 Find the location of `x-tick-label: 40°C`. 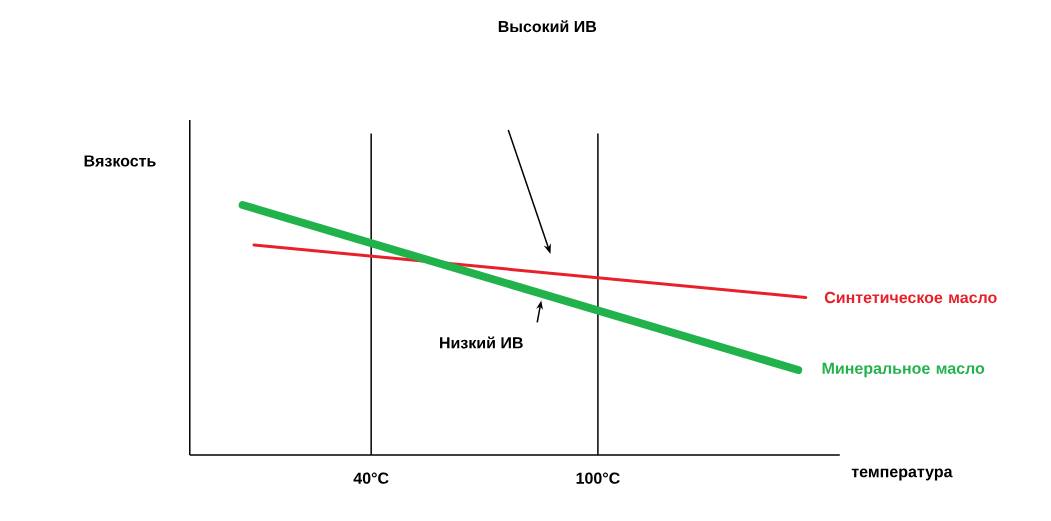

x-tick-label: 40°C is located at coordinates (371, 478).